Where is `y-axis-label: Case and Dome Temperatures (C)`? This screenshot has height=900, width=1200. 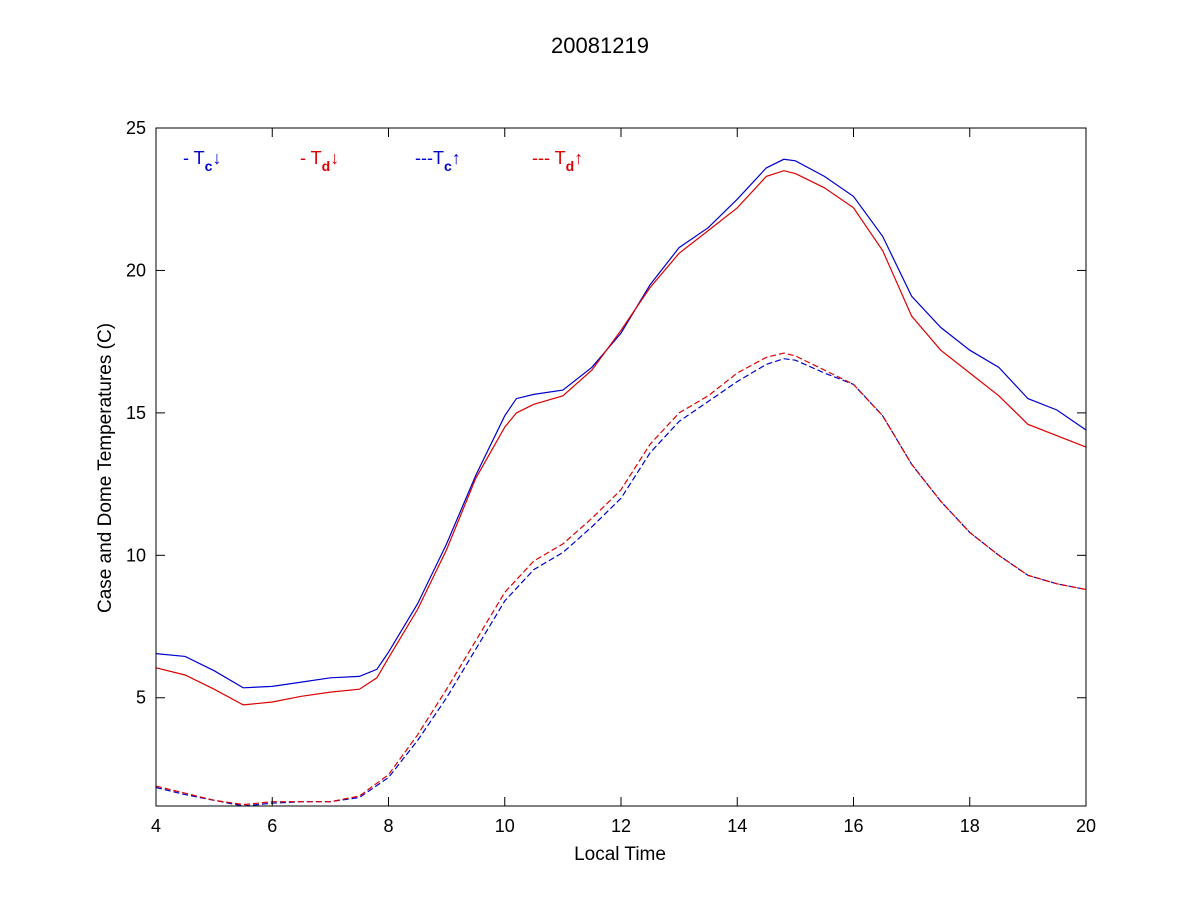
y-axis-label: Case and Dome Temperatures (C) is located at coordinates (105, 468).